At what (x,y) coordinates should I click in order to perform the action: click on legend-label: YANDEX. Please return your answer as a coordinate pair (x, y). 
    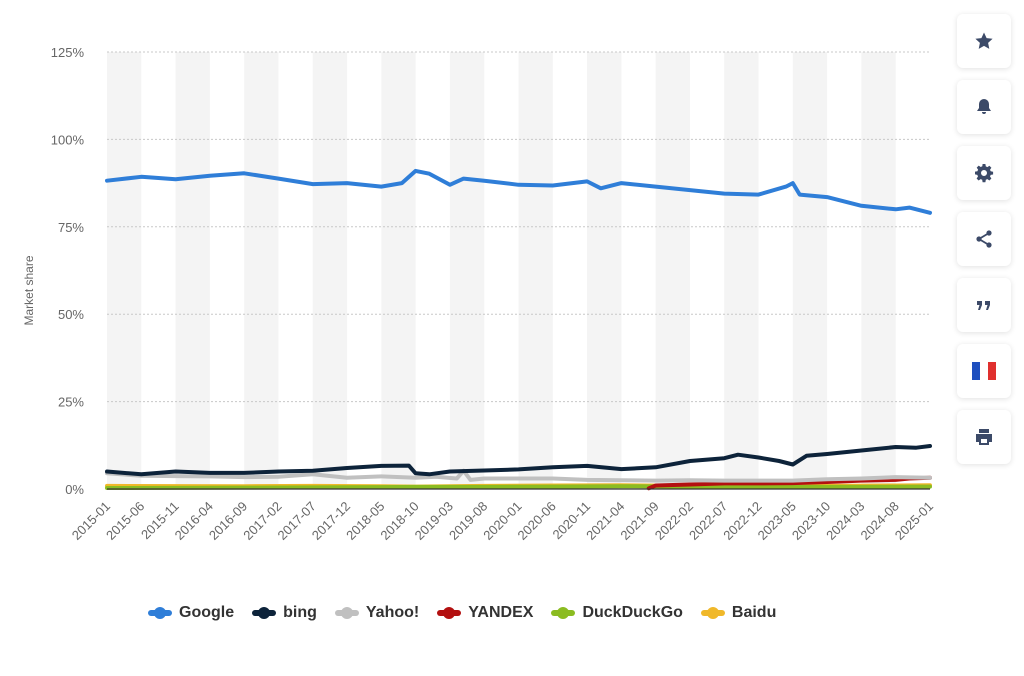
    Looking at the image, I should click on (501, 612).